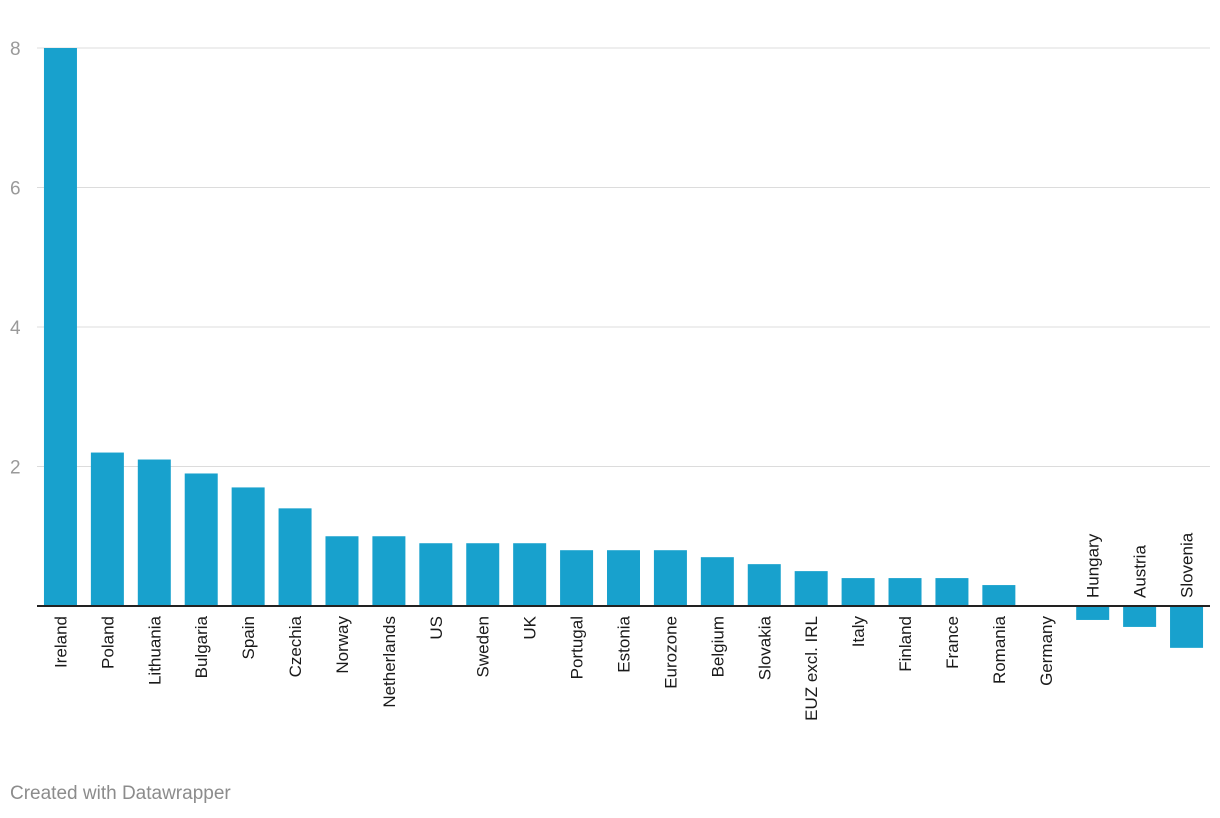 The width and height of the screenshot is (1220, 818). I want to click on category-label-belgium: Belgium, so click(717, 646).